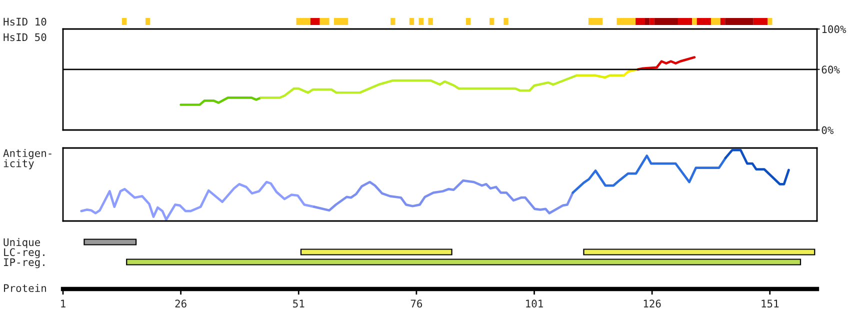 The height and width of the screenshot is (330, 850). Describe the element at coordinates (828, 130) in the screenshot. I see `y-tick-label: 0%` at that location.